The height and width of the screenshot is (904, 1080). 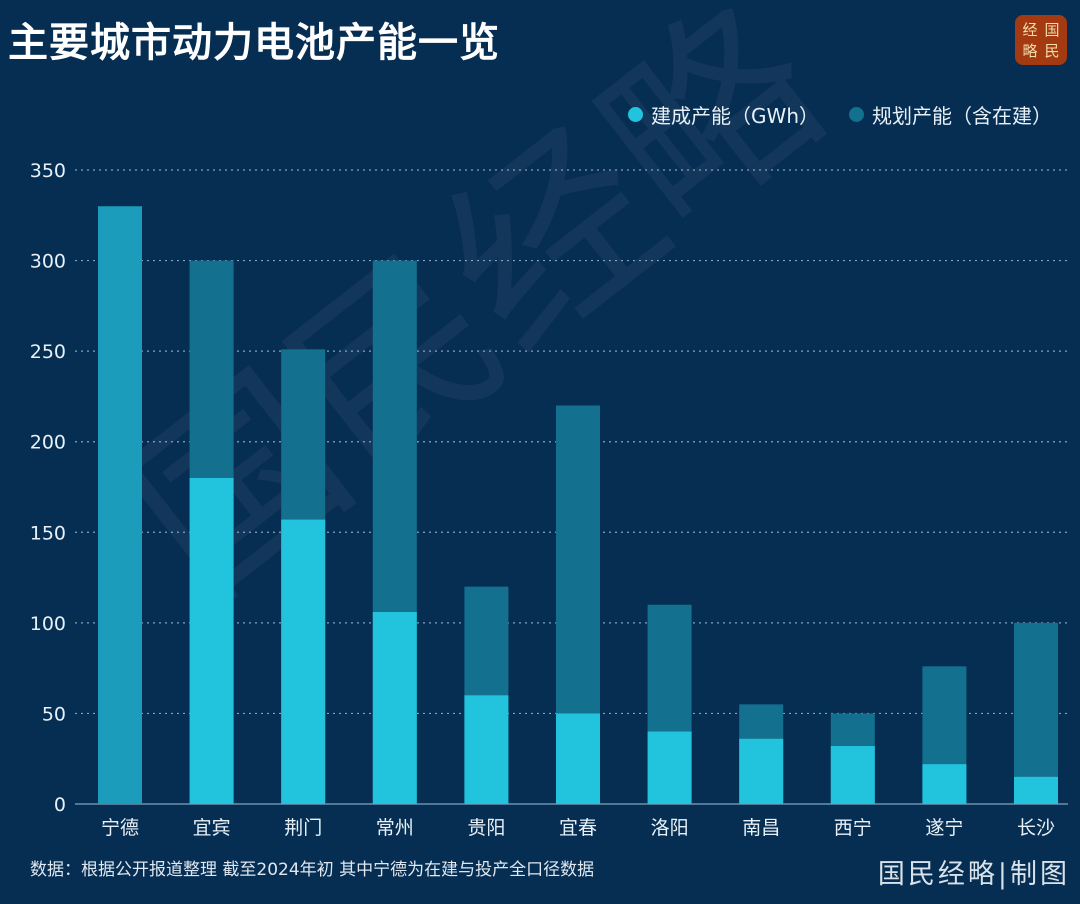 What do you see at coordinates (254, 43) in the screenshot?
I see `chart-title: 主要城市动力电池产能一览` at bounding box center [254, 43].